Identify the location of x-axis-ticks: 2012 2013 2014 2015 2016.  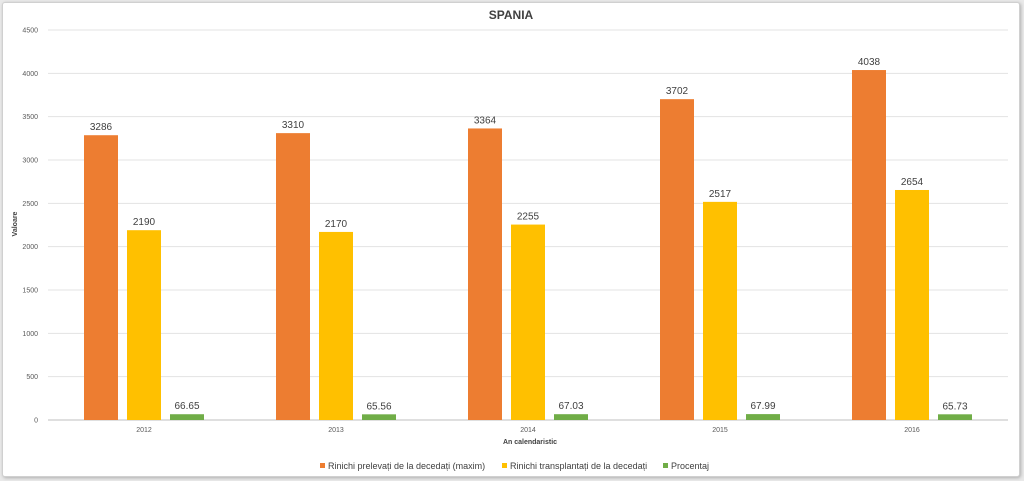
(528, 430).